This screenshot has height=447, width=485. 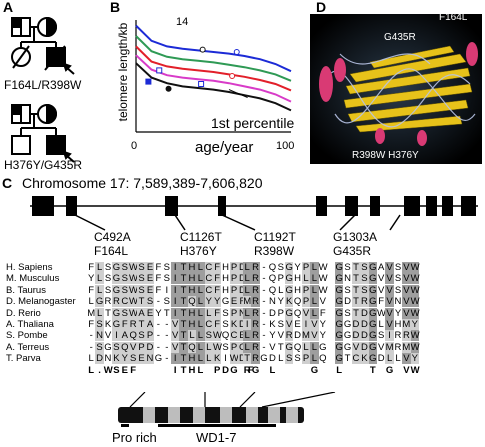 What do you see at coordinates (56, 145) in the screenshot?
I see `pedigree2-proband` at bounding box center [56, 145].